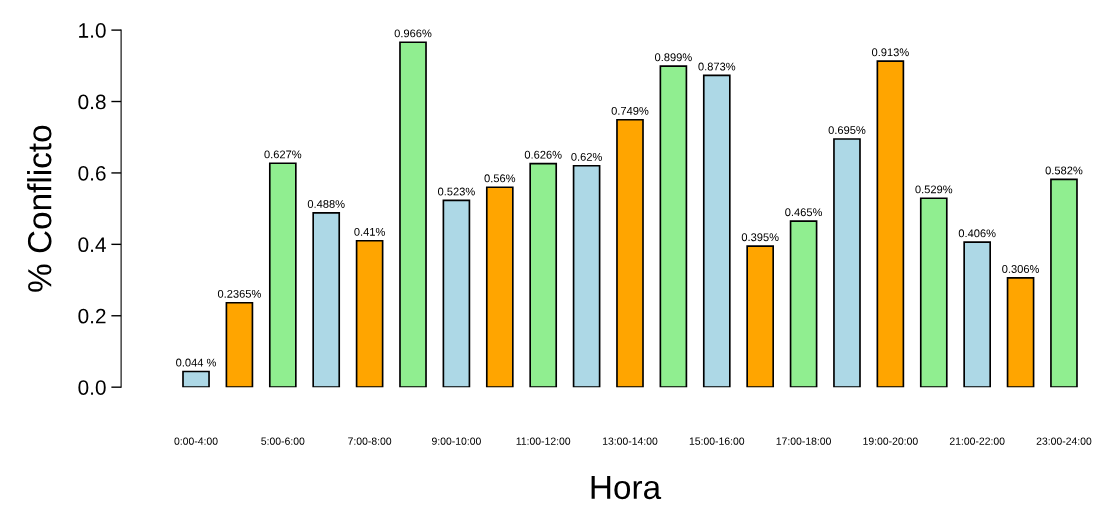 The image size is (1101, 519). What do you see at coordinates (39, 208) in the screenshot?
I see `y-axis-title: % Conflicto` at bounding box center [39, 208].